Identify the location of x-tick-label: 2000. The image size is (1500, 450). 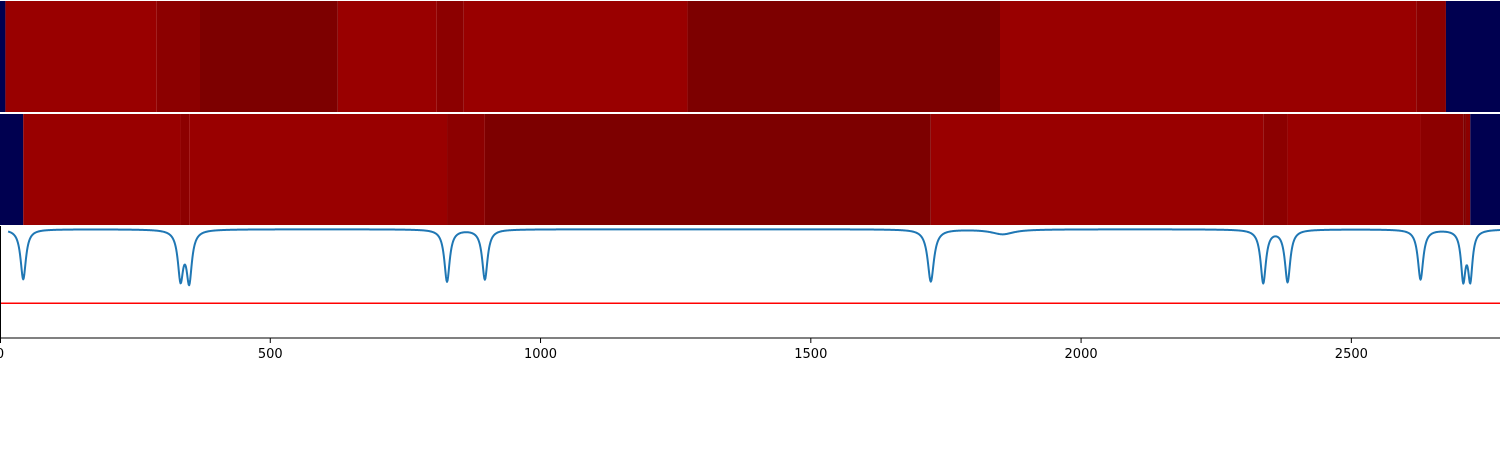
(1081, 354).